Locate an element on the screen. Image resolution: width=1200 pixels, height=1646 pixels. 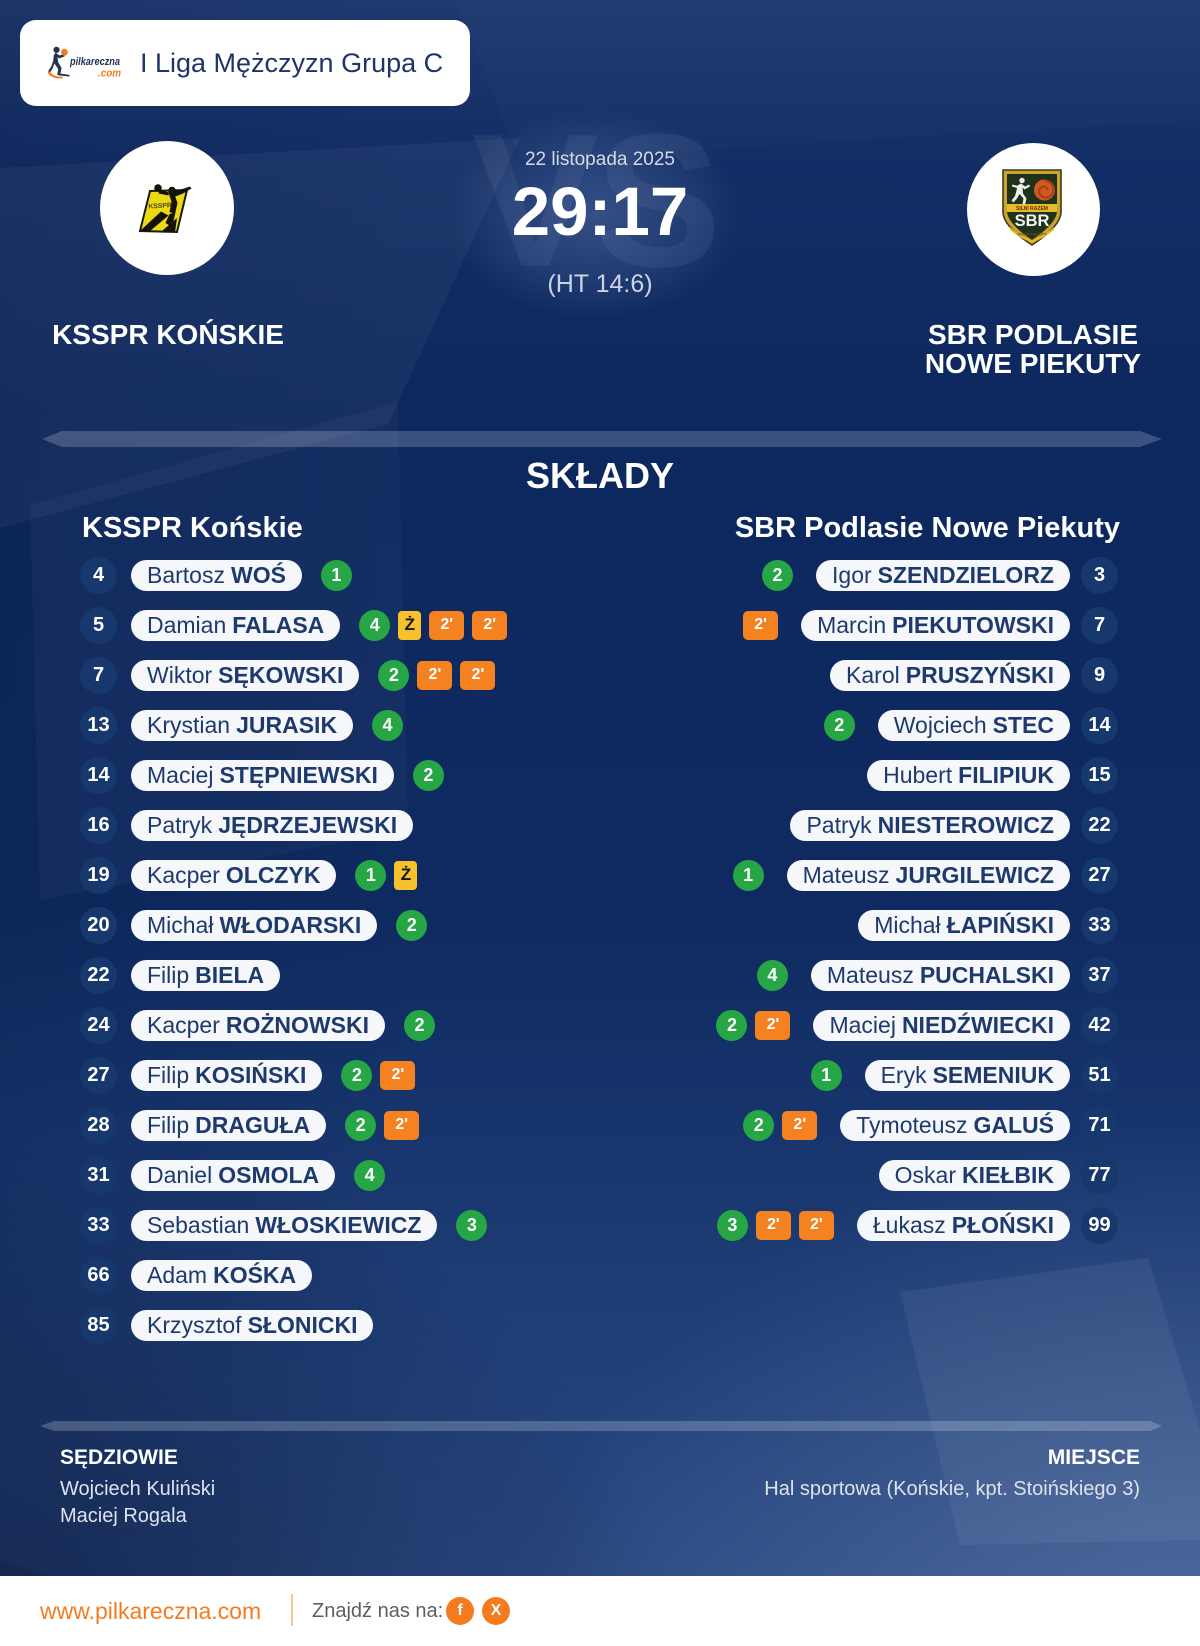
svg-text: pilkareczna is located at coordinates (94, 62).